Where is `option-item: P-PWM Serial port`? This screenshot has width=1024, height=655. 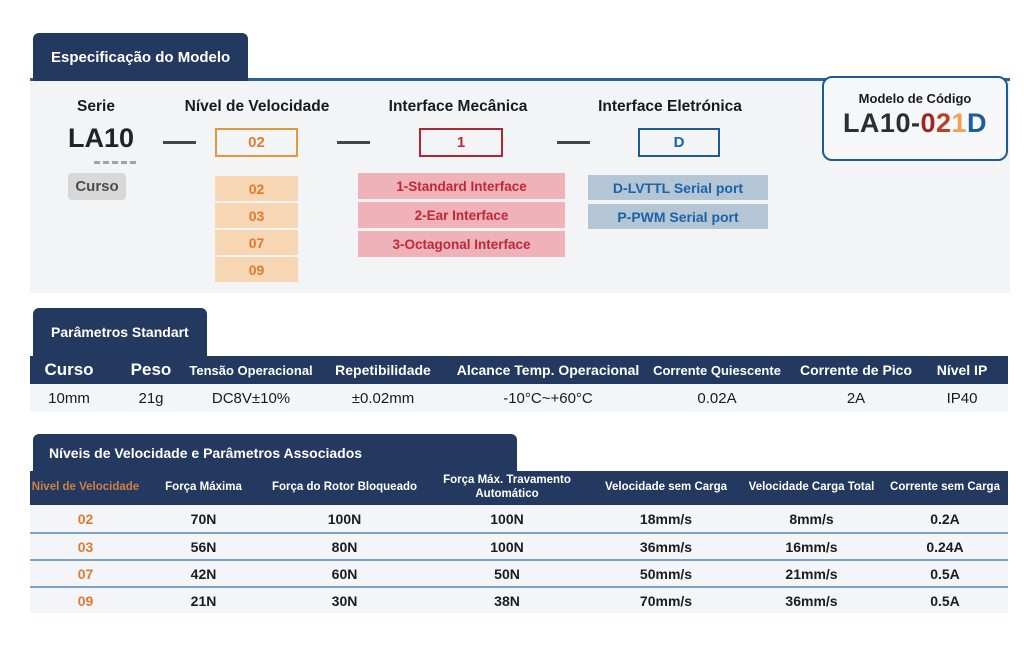 option-item: P-PWM Serial port is located at coordinates (678, 216).